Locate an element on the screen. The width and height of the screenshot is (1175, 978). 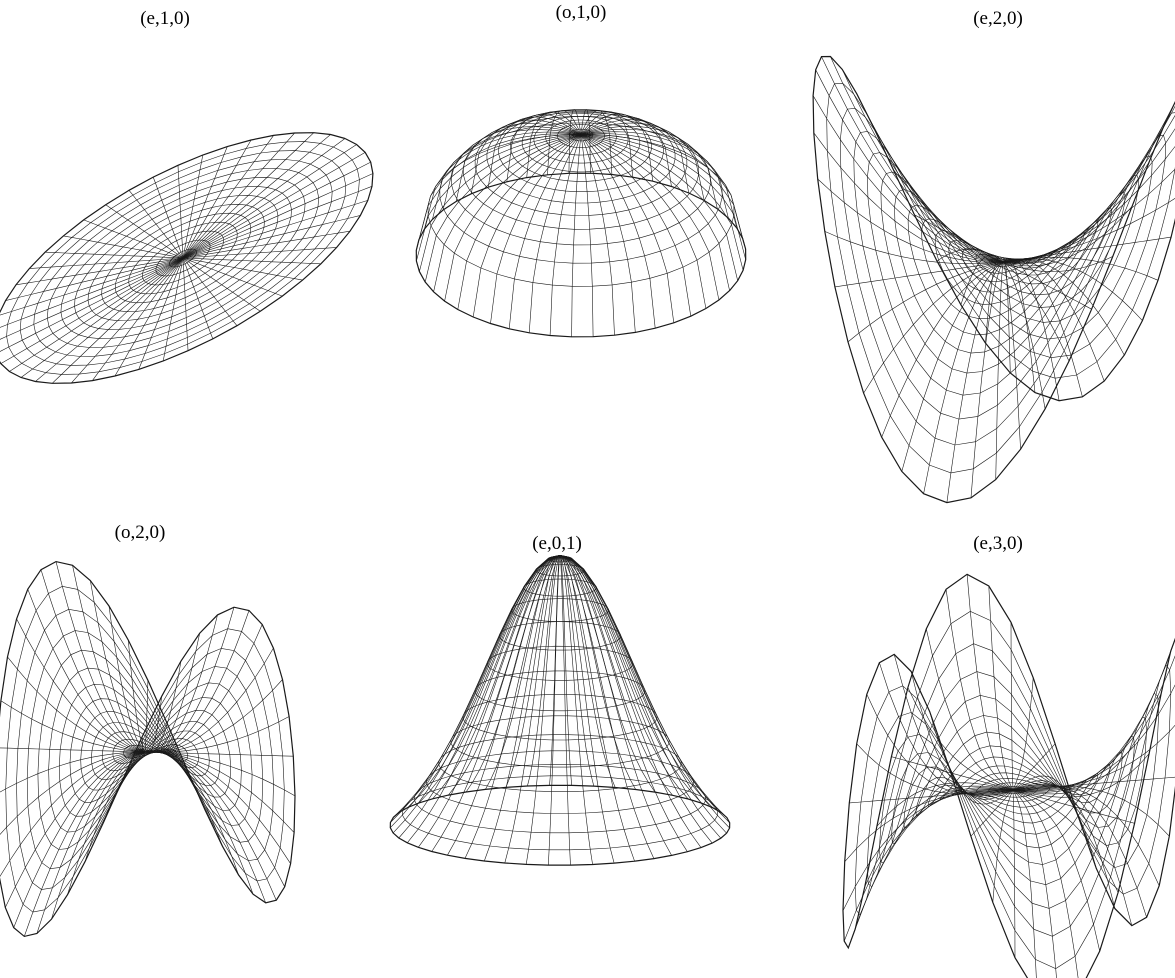
surface-single-peak is located at coordinates (560, 710).